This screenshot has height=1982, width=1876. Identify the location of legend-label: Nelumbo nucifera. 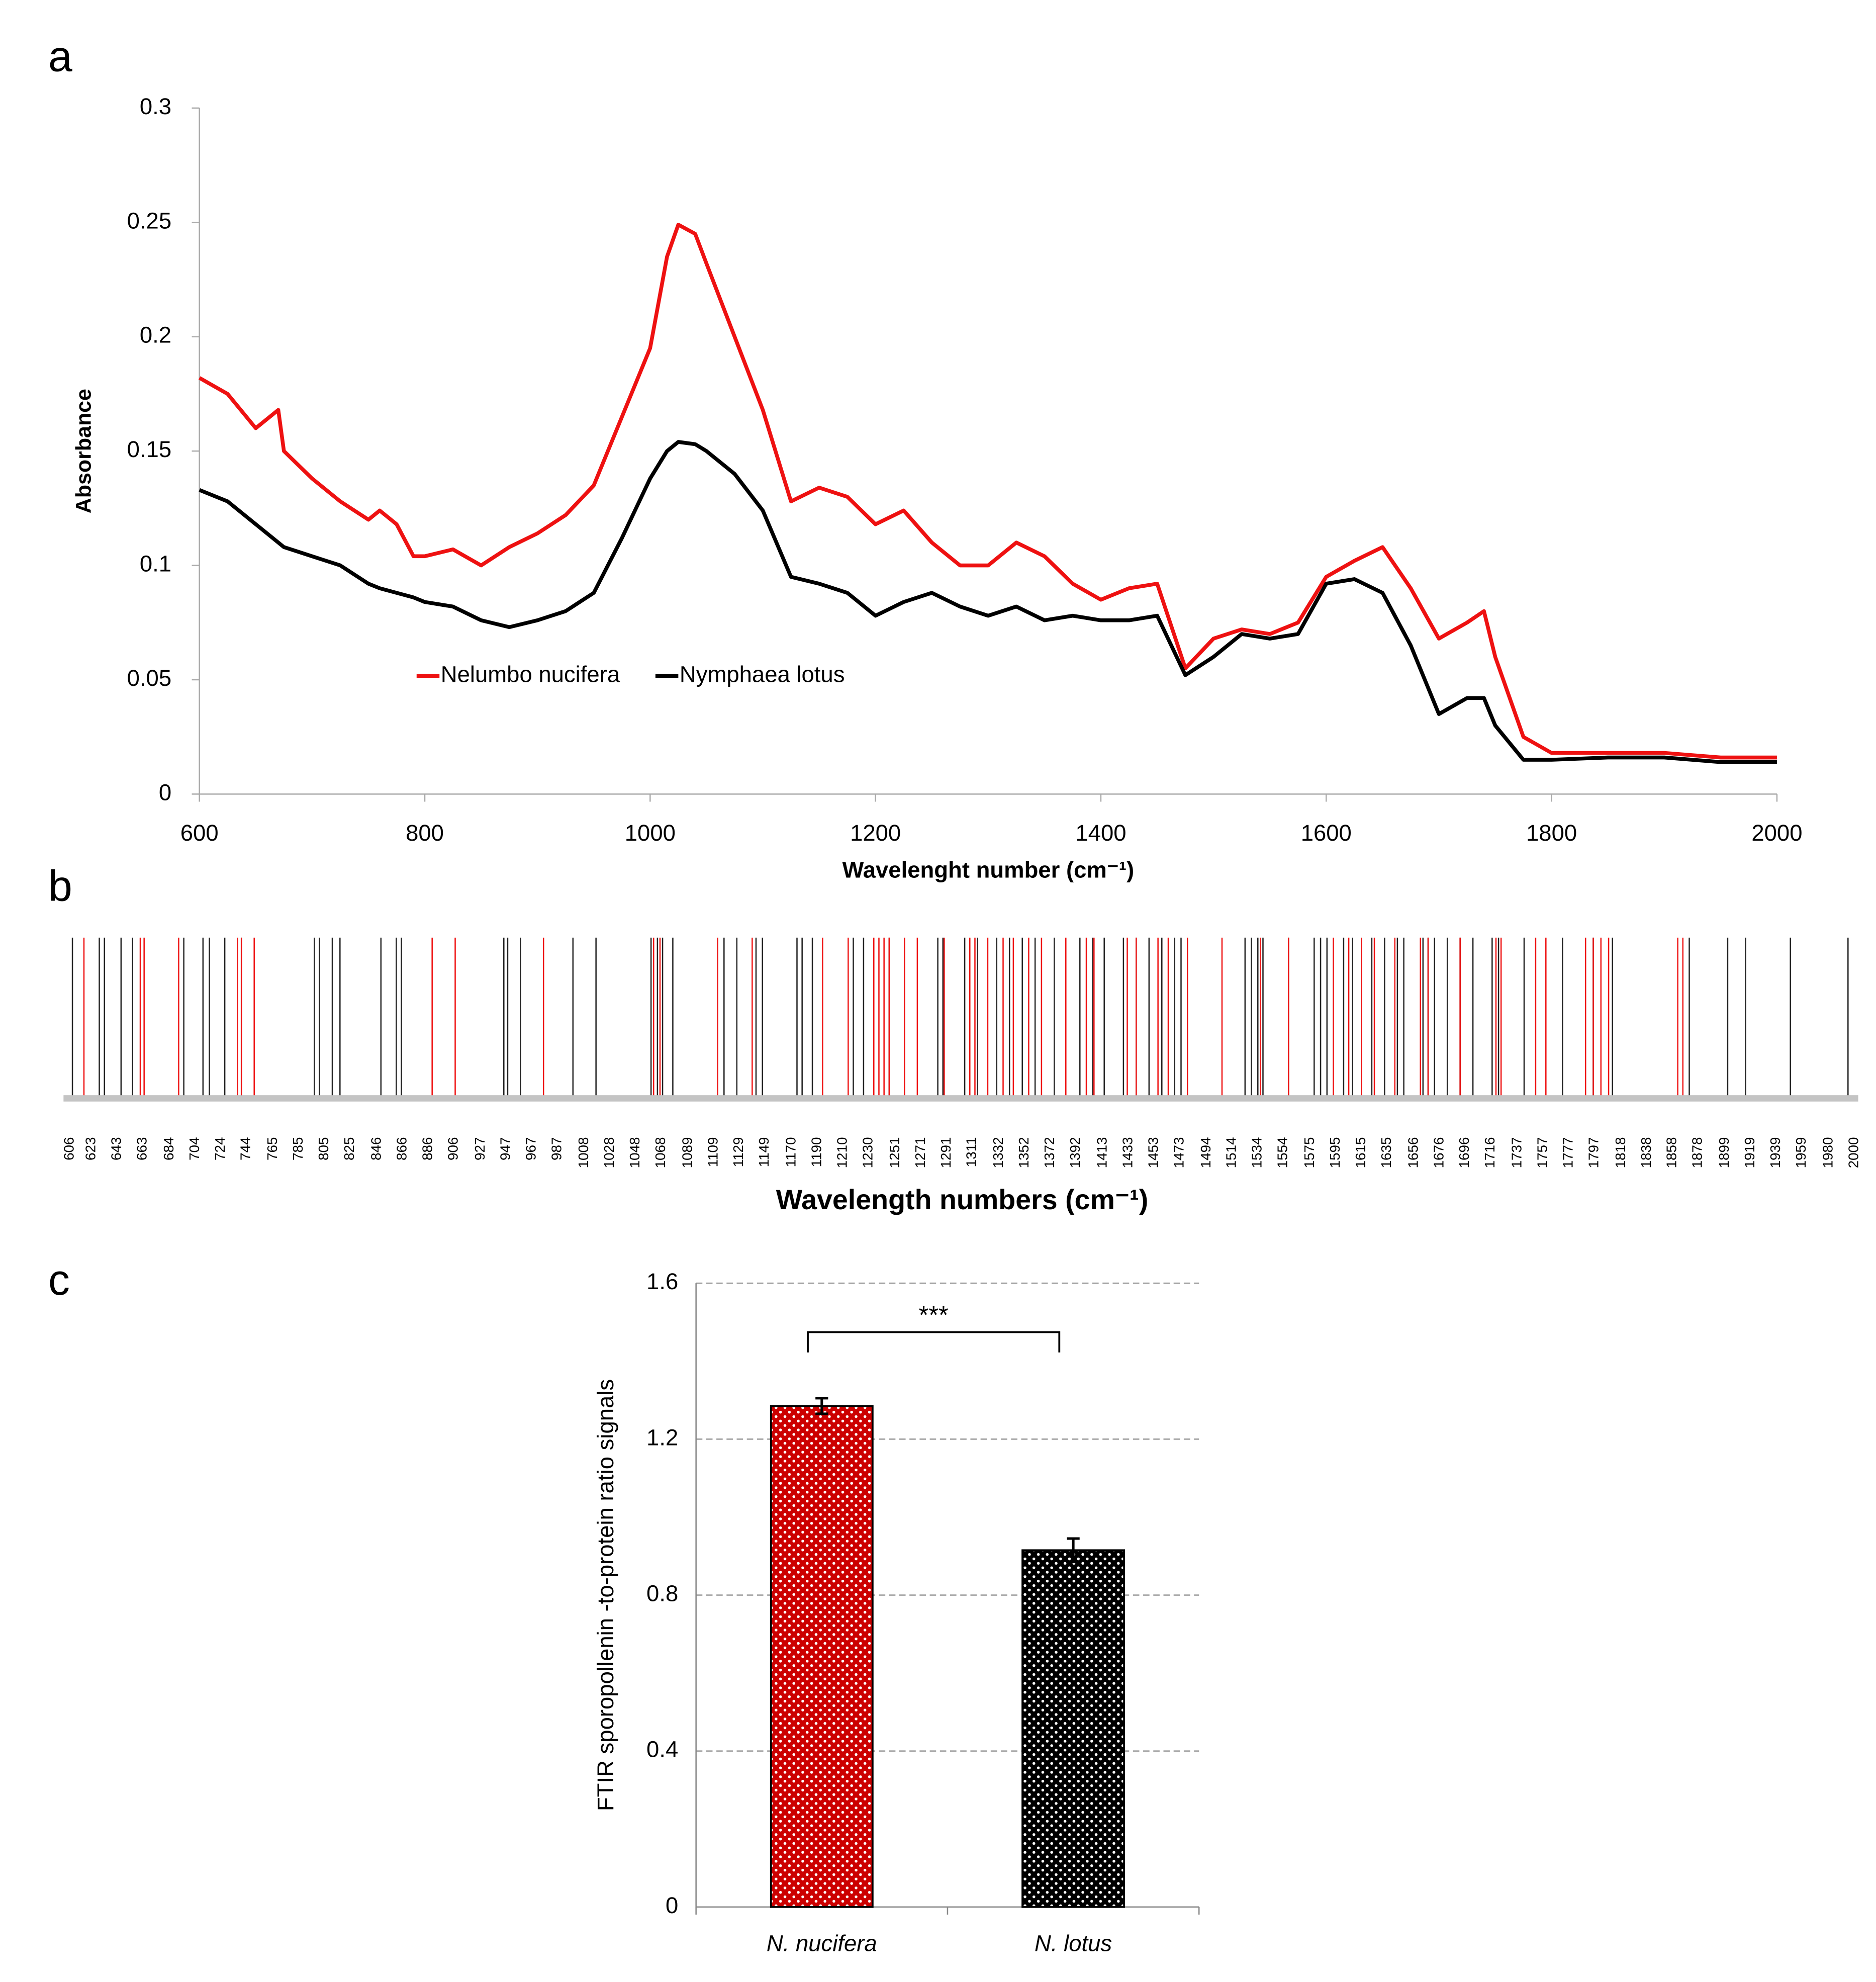
(530, 674).